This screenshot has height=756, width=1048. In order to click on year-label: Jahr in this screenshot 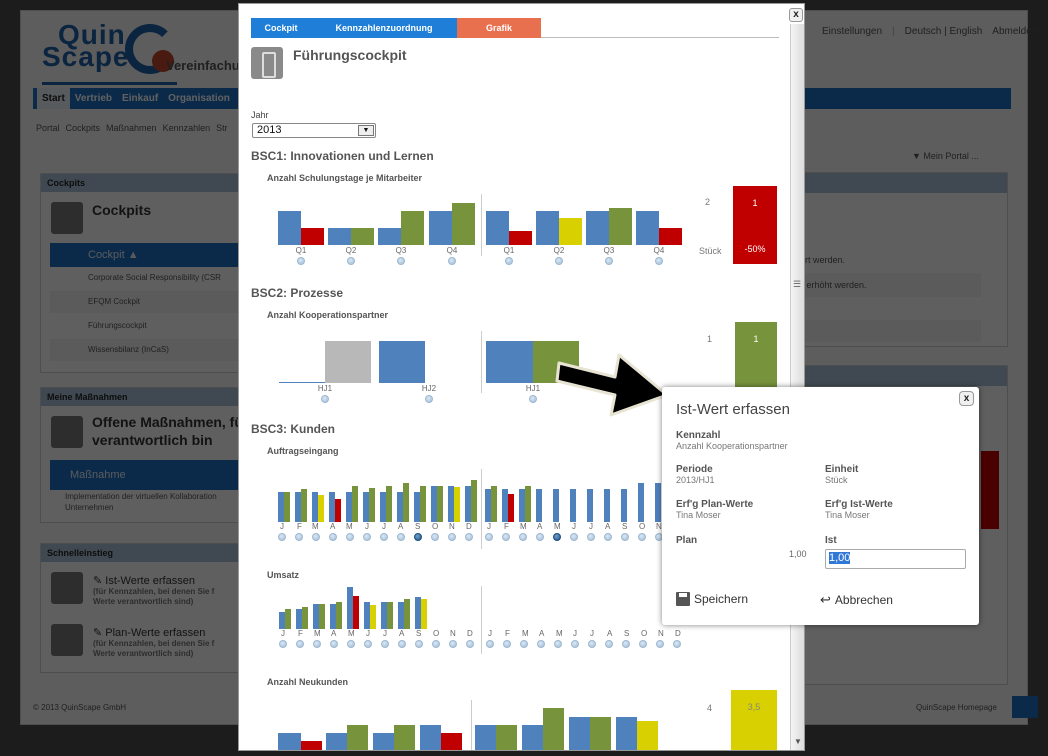, I will do `click(260, 115)`.